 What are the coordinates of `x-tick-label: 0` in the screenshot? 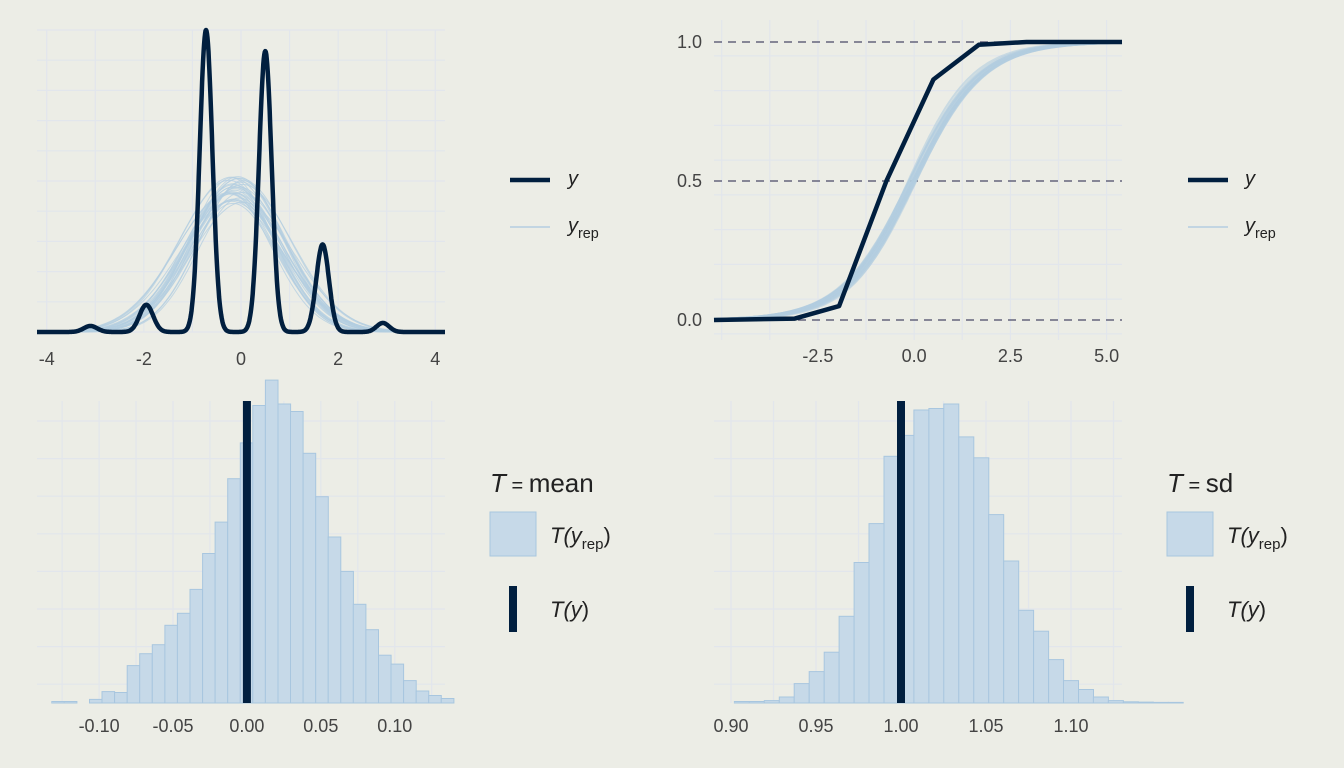 It's located at (241, 359).